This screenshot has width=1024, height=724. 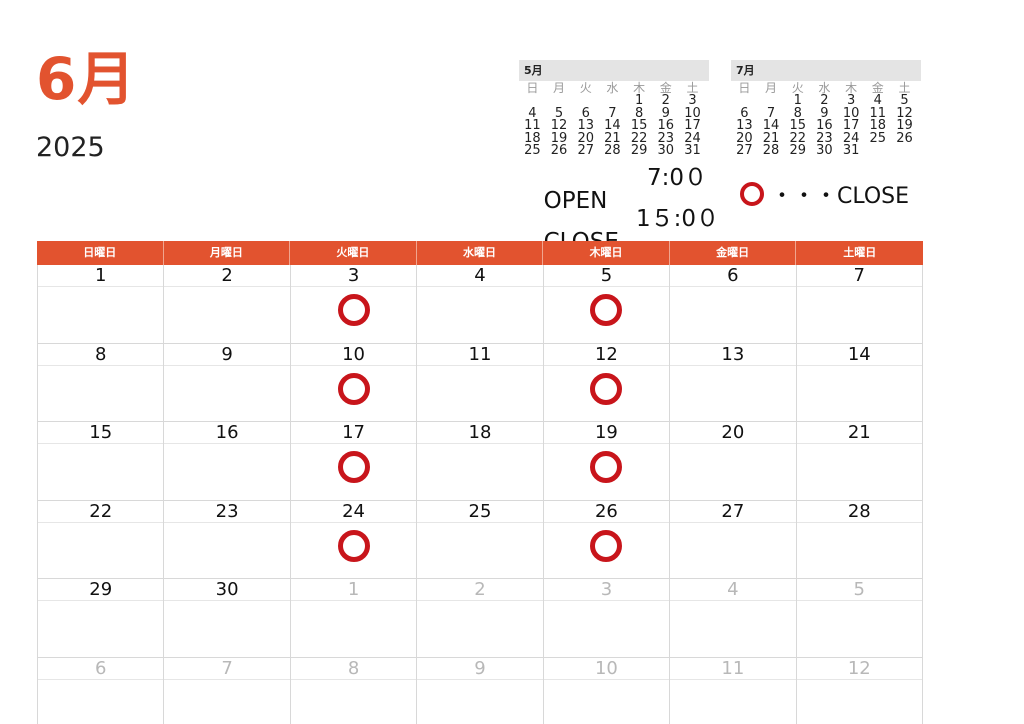 What do you see at coordinates (101, 382) in the screenshot?
I see `day-cell: 8` at bounding box center [101, 382].